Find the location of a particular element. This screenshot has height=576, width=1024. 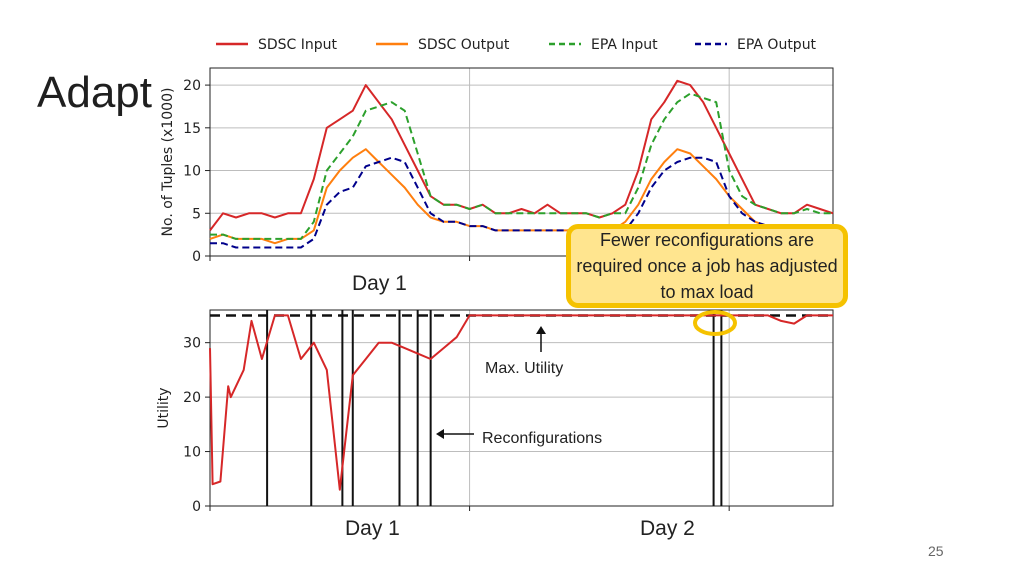

highlight-ellipse is located at coordinates (715, 323).